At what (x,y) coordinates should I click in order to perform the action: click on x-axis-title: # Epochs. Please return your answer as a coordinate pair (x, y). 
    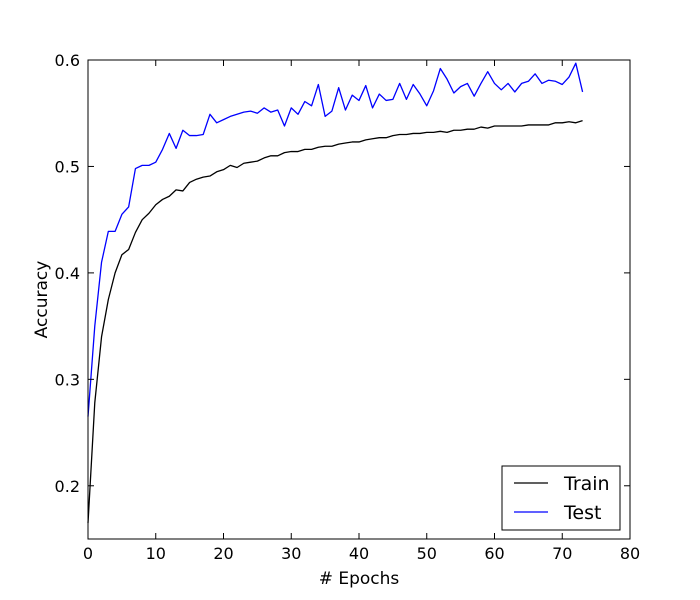
    Looking at the image, I should click on (359, 579).